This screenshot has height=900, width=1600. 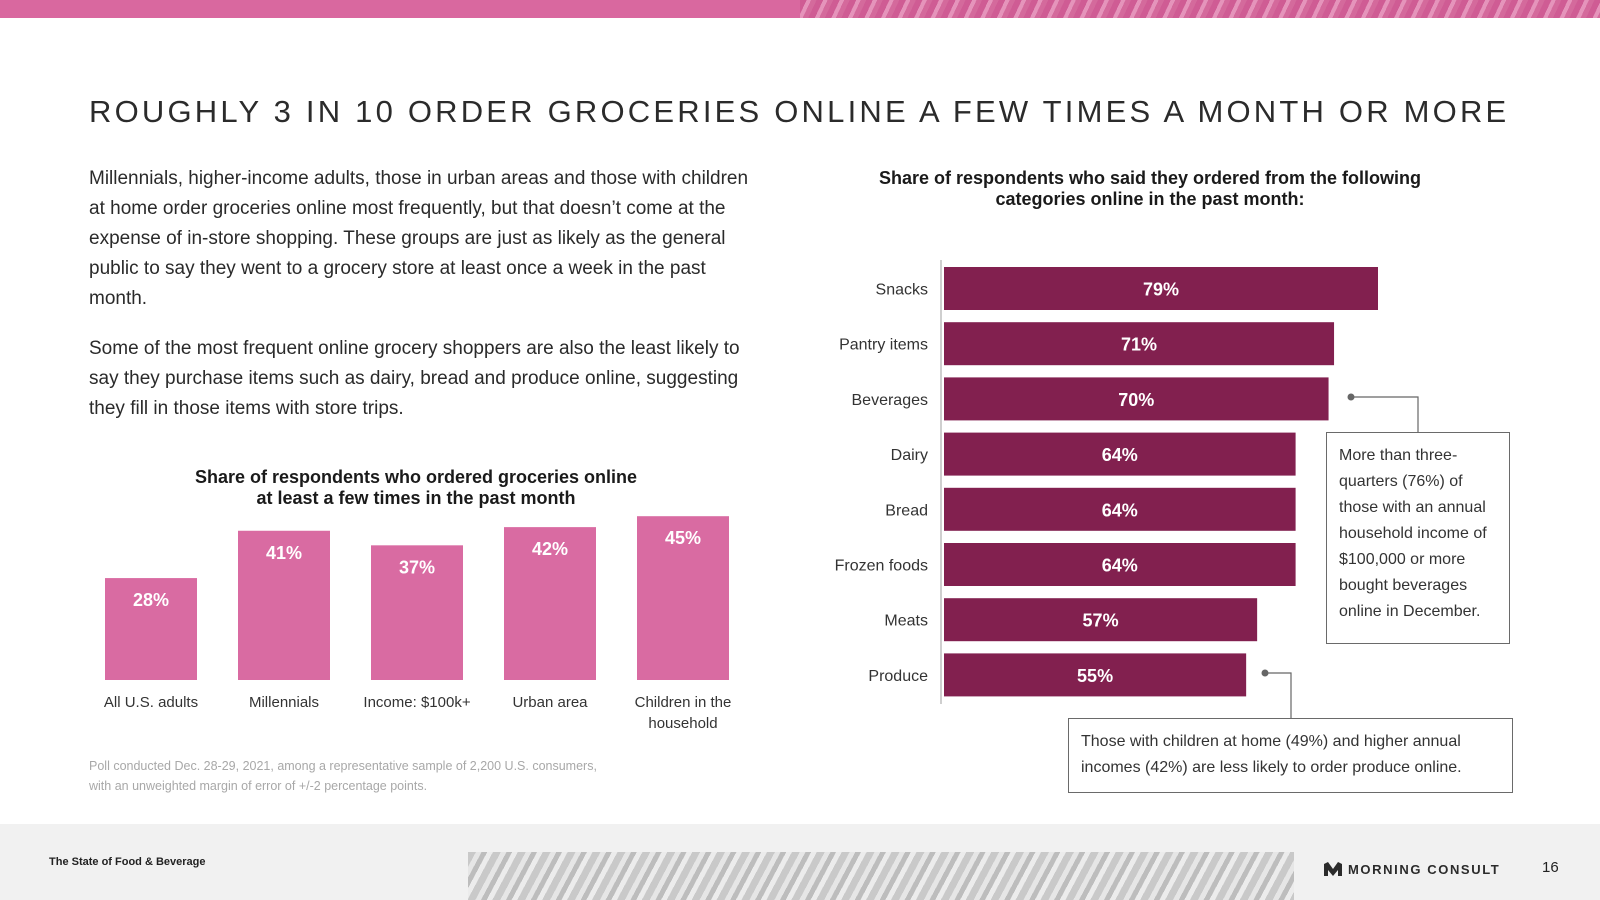 I want to click on category-label-3: Urban area, so click(x=550, y=702).